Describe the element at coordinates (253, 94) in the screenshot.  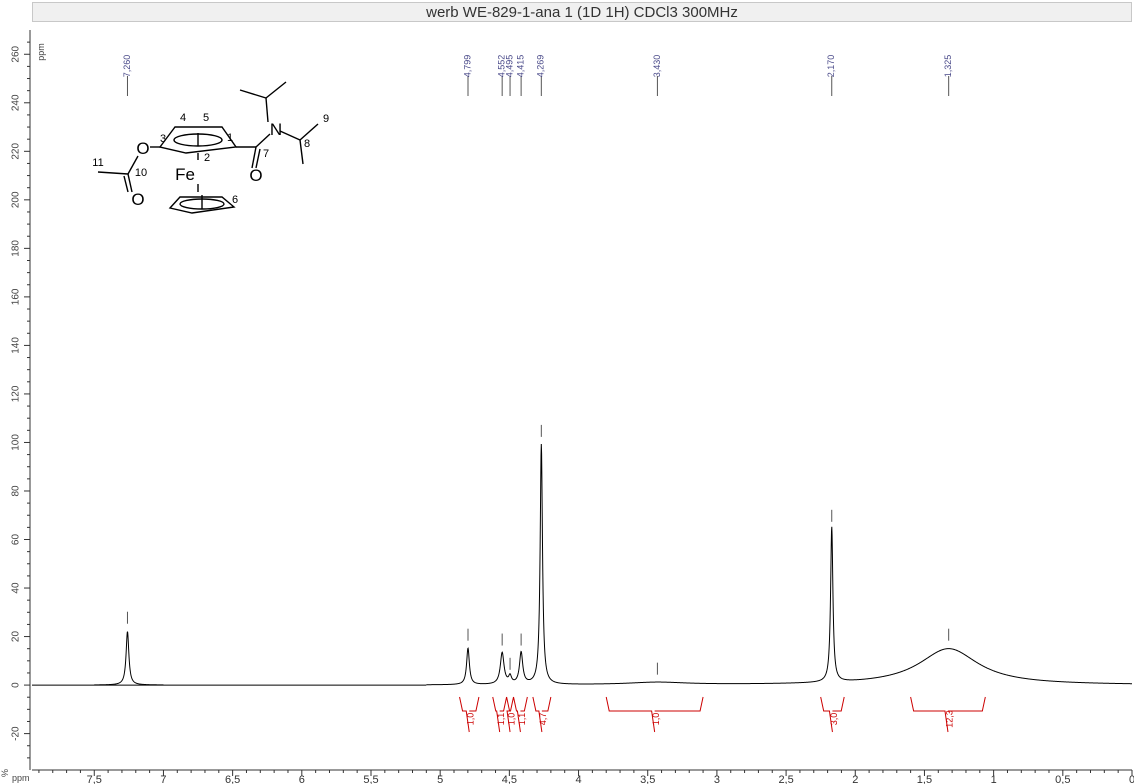
I see `bond-ch-ch3-a` at that location.